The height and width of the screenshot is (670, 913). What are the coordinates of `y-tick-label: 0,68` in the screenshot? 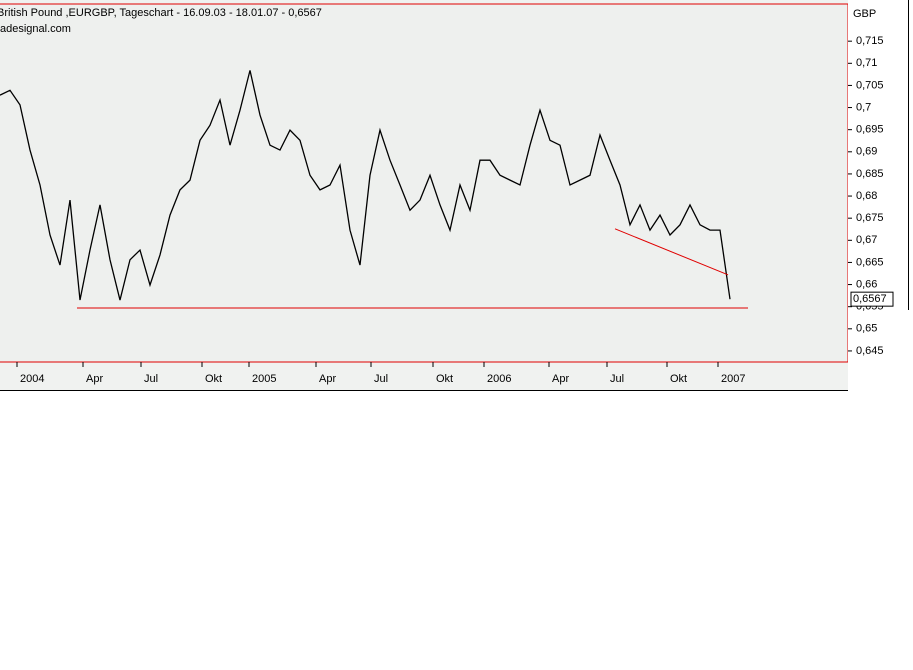 It's located at (866, 196).